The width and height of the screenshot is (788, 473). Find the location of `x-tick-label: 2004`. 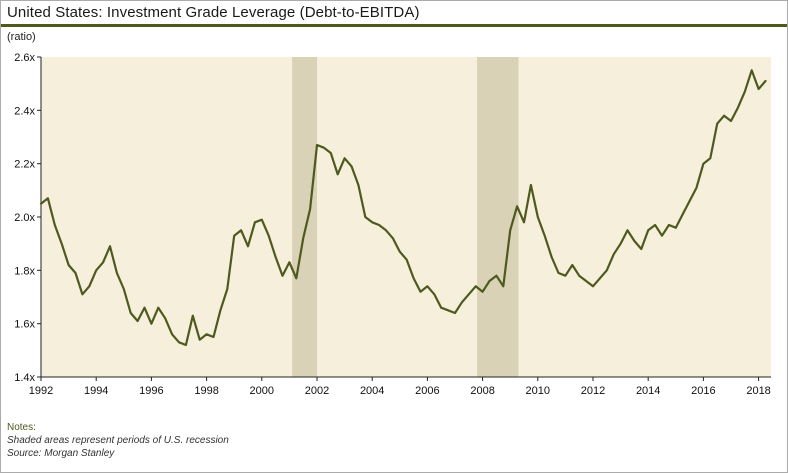

x-tick-label: 2004 is located at coordinates (372, 391).